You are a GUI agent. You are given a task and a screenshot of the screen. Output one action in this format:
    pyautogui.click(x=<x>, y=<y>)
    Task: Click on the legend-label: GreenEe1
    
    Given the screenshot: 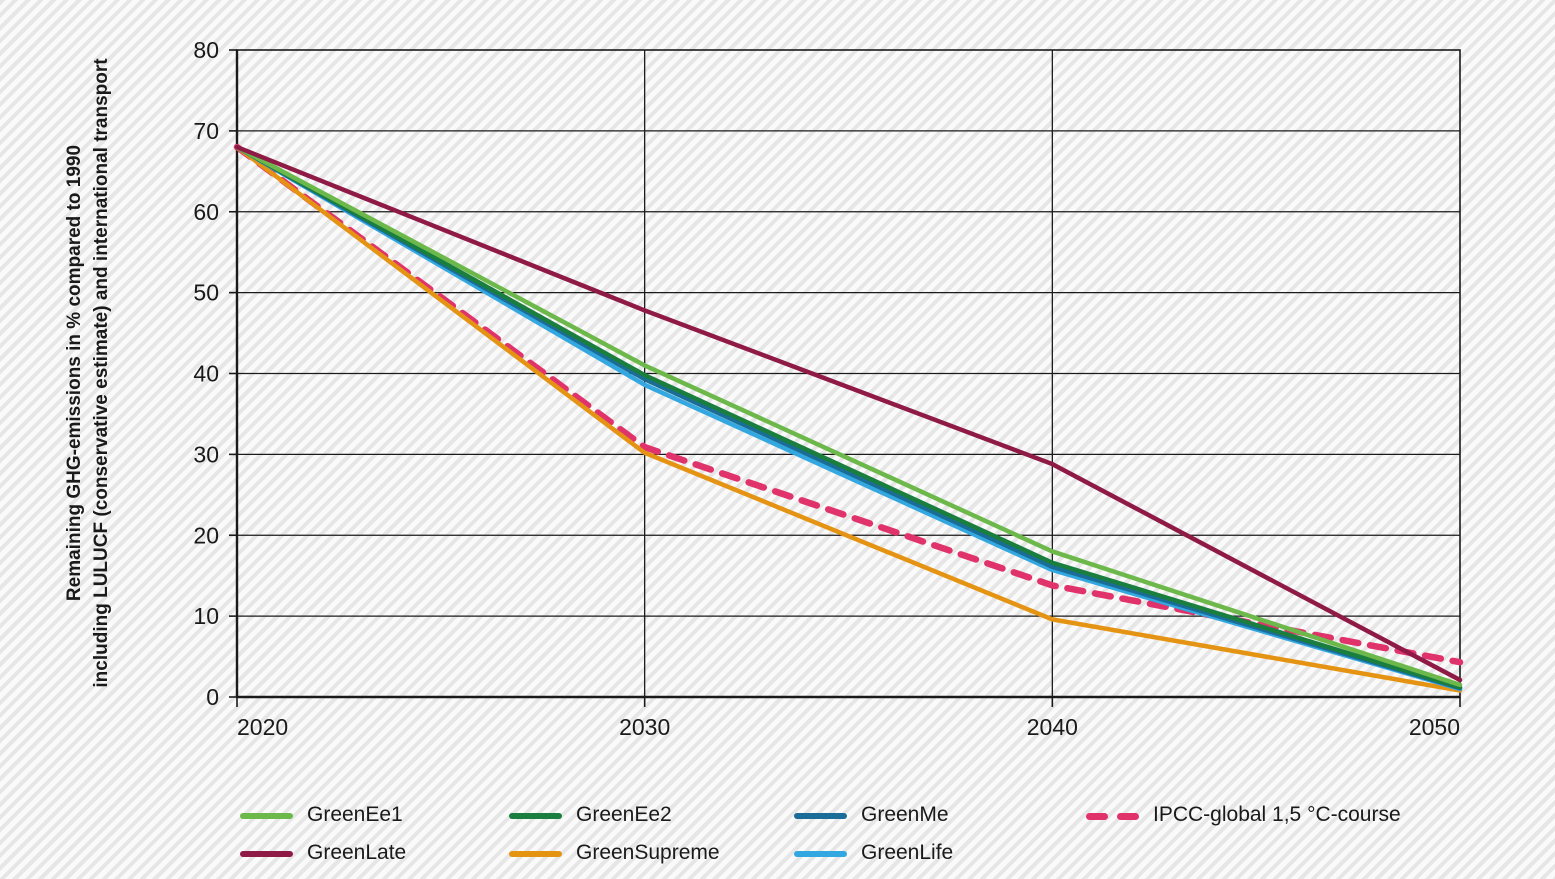 What is the action you would take?
    pyautogui.click(x=355, y=814)
    